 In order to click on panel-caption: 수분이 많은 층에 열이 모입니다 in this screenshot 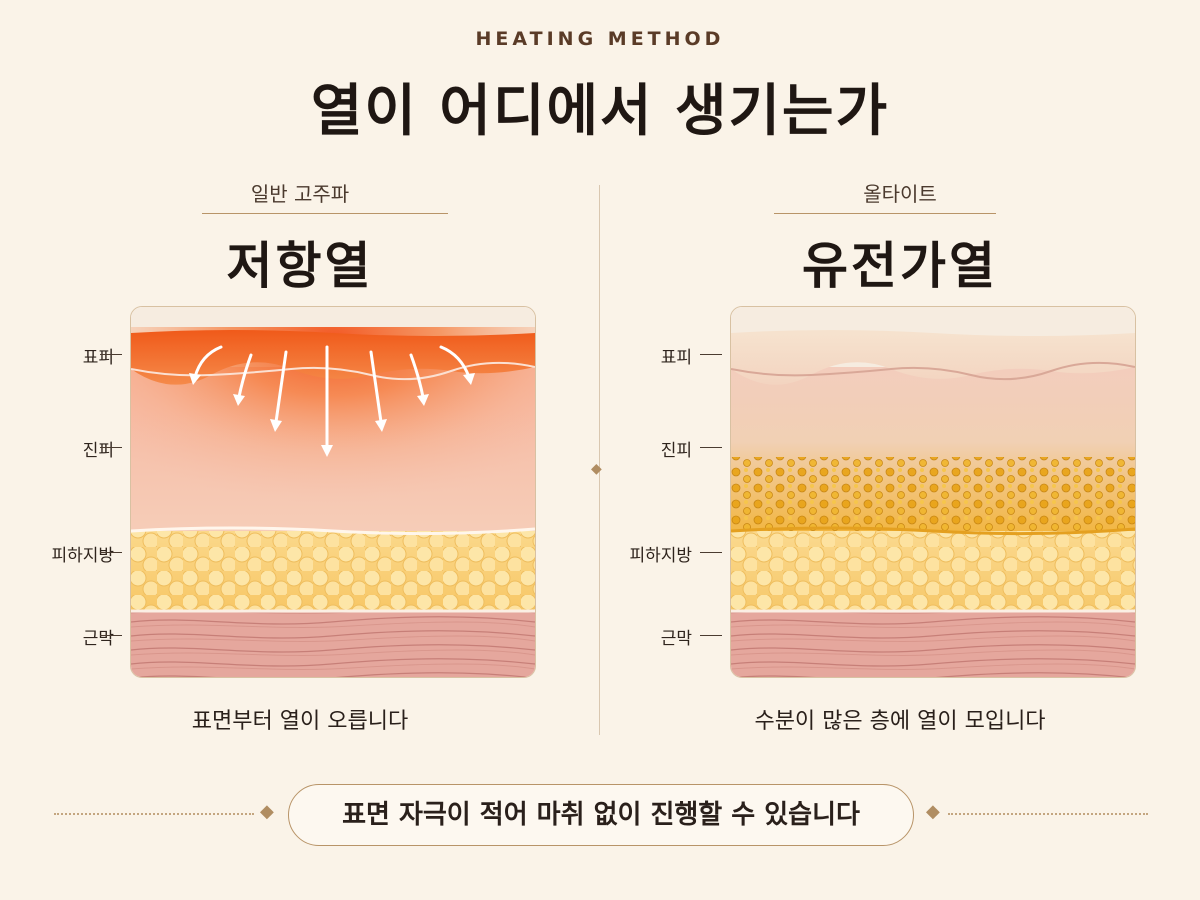, I will do `click(900, 721)`.